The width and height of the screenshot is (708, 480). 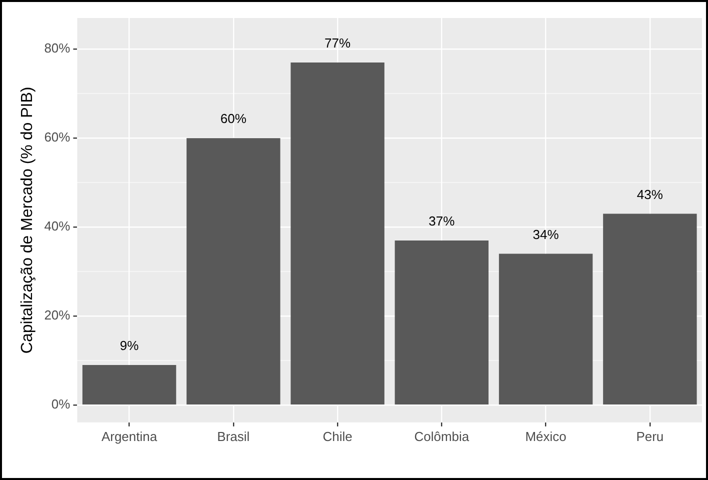 I want to click on data-label: 60%, so click(x=233, y=118).